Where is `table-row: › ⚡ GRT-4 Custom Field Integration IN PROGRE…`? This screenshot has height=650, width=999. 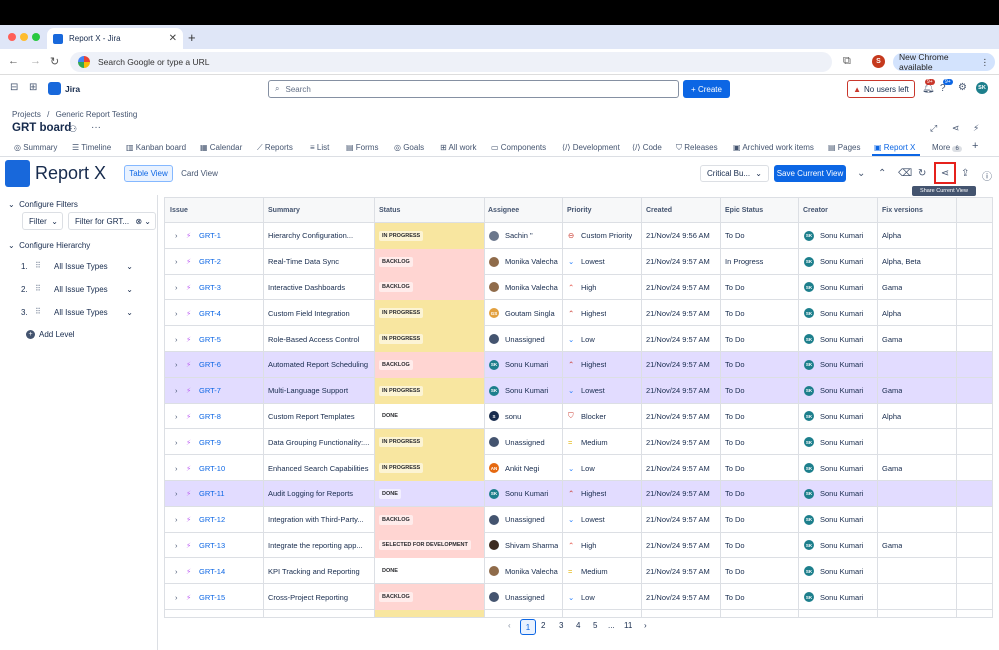
table-row: › ⚡ GRT-4 Custom Field Integration IN PROGRE… is located at coordinates (578, 313).